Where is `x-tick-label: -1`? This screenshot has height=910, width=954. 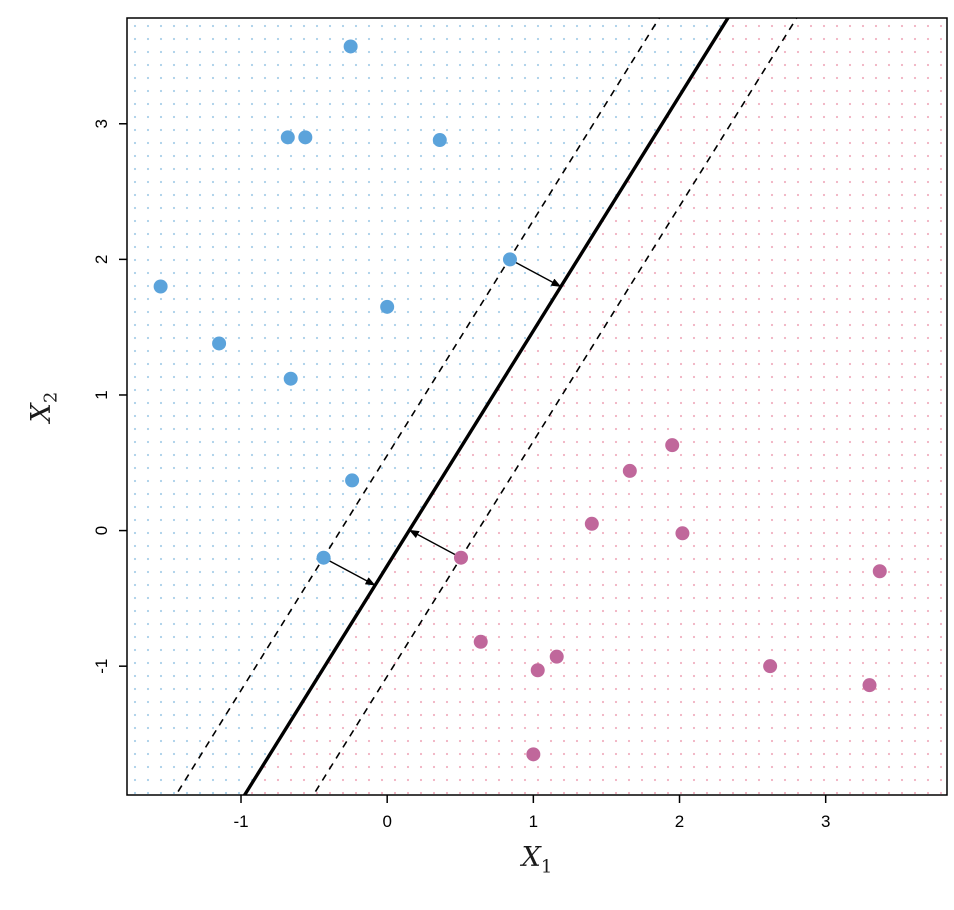 x-tick-label: -1 is located at coordinates (240, 821).